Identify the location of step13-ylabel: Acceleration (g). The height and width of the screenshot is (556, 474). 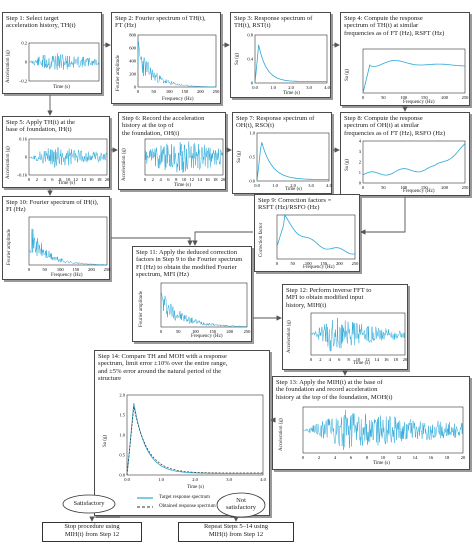
(281, 434).